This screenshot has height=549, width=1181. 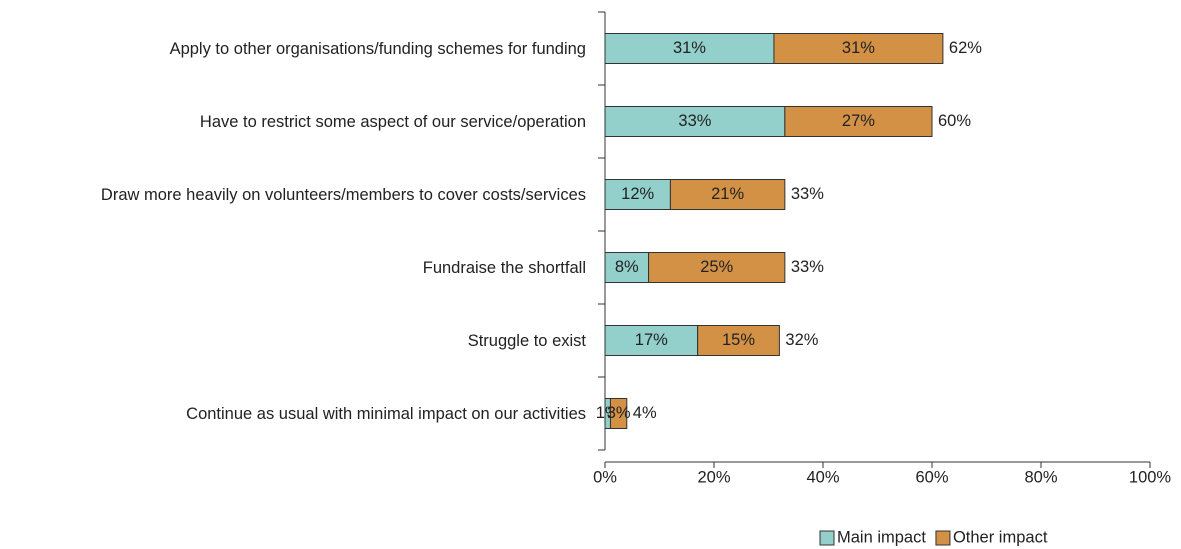 What do you see at coordinates (1150, 477) in the screenshot?
I see `x-tick-label: 100%` at bounding box center [1150, 477].